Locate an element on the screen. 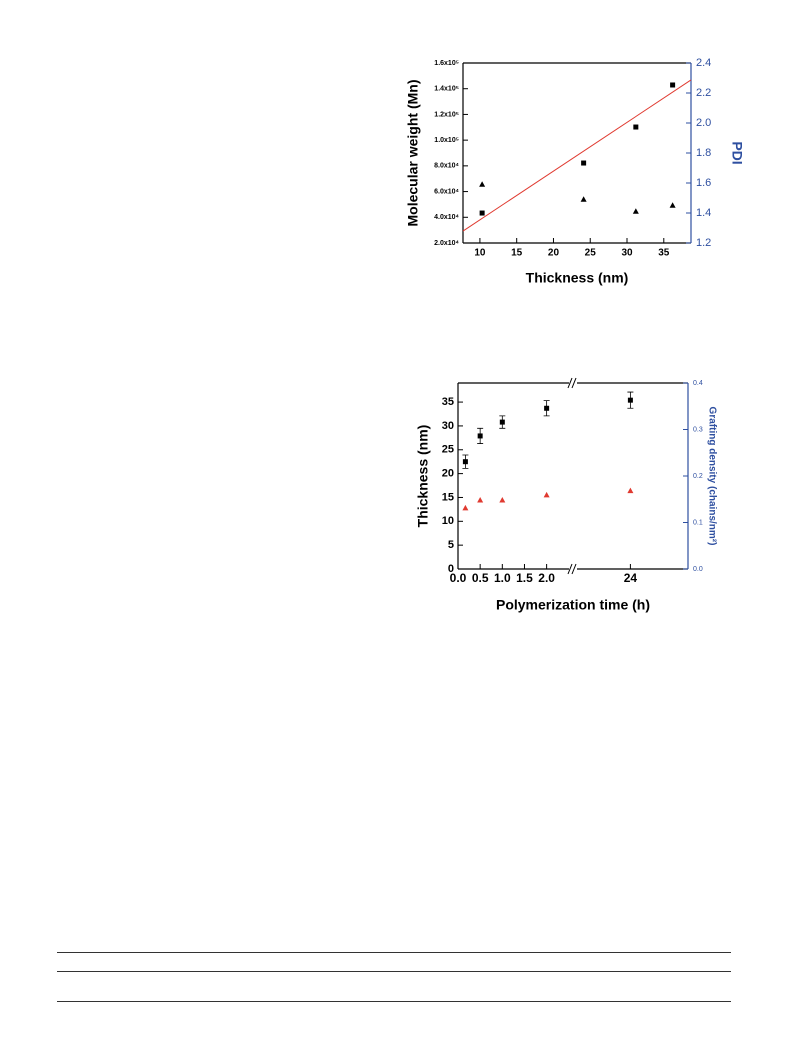 The width and height of the screenshot is (785, 1044). y-tick-label: 4.0x10⁴ is located at coordinates (446, 217).